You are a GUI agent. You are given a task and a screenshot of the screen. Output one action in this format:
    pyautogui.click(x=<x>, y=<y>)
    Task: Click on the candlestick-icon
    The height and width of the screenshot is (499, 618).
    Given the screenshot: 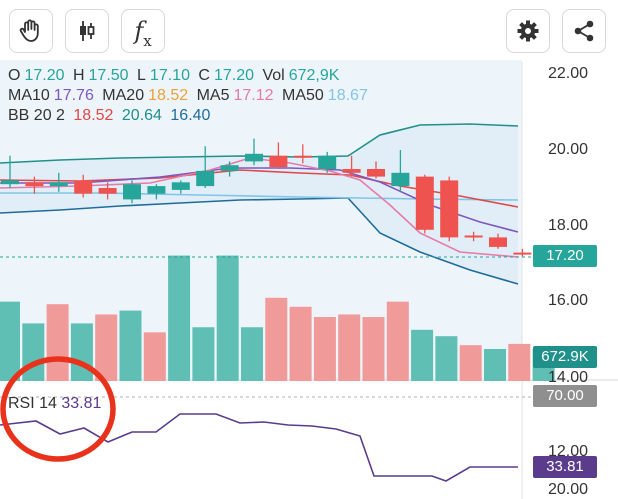 What is the action you would take?
    pyautogui.click(x=87, y=31)
    